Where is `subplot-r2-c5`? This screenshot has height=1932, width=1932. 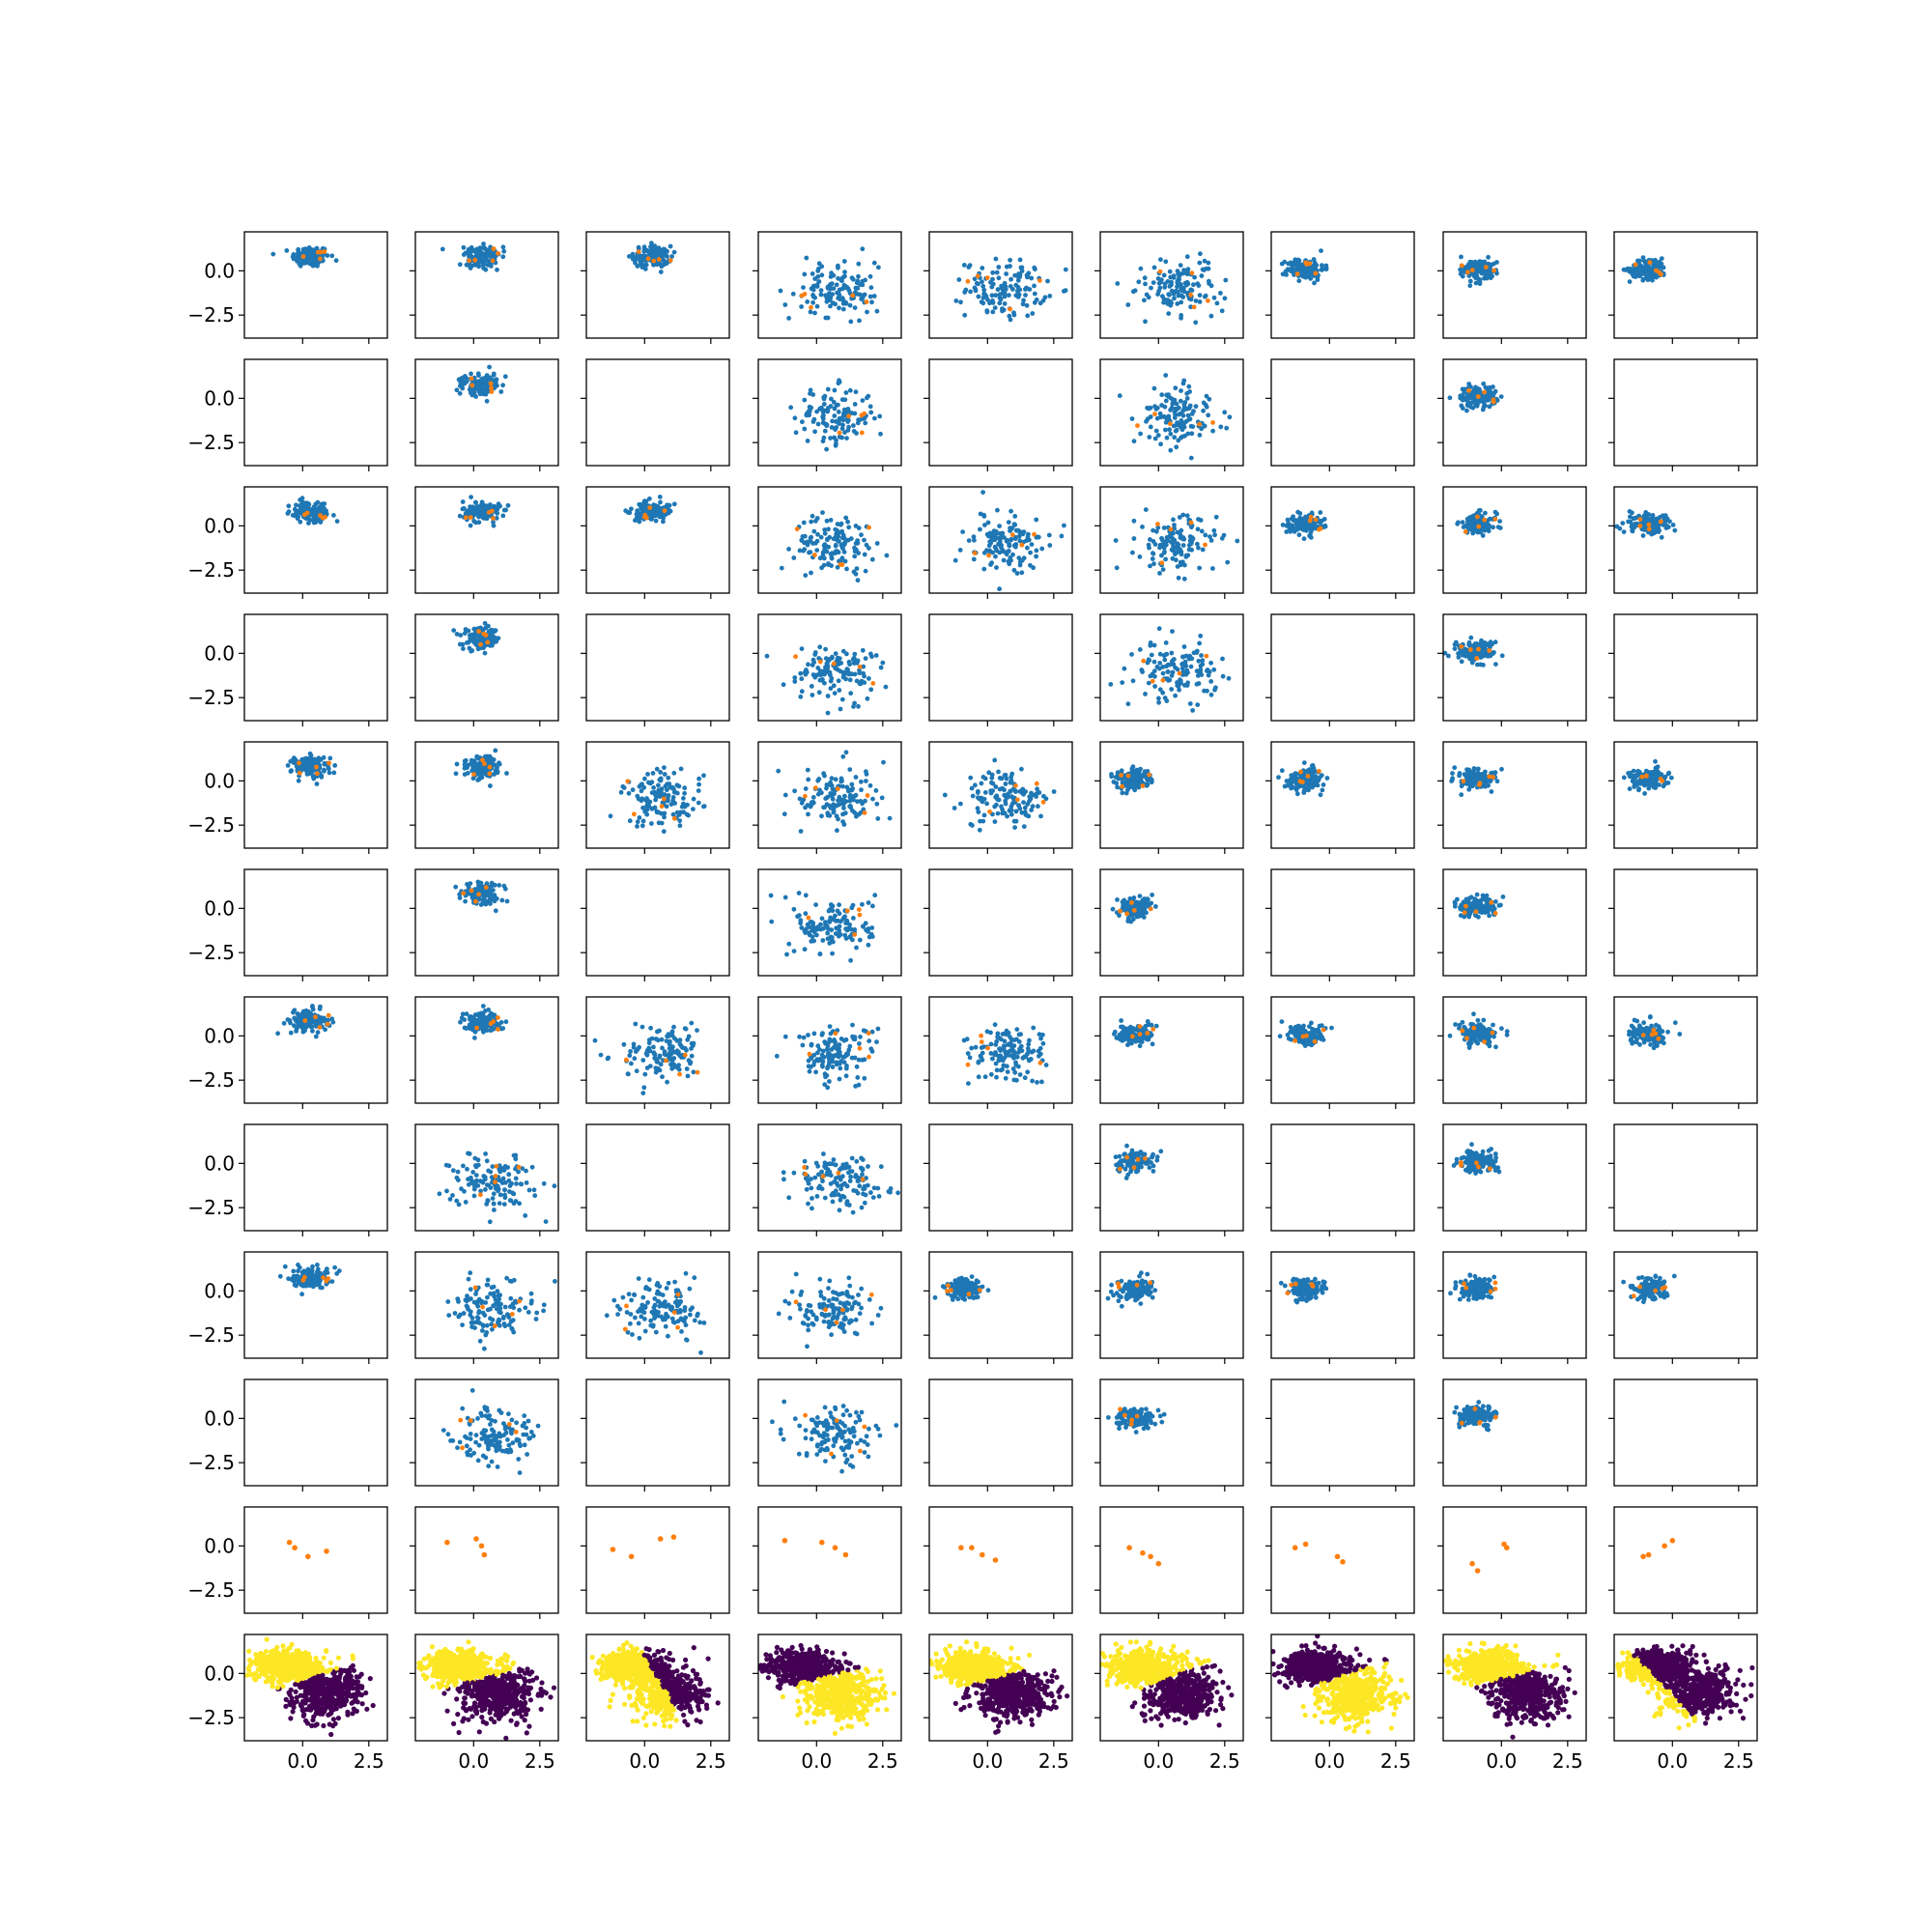 subplot-r2-c5 is located at coordinates (1169, 542).